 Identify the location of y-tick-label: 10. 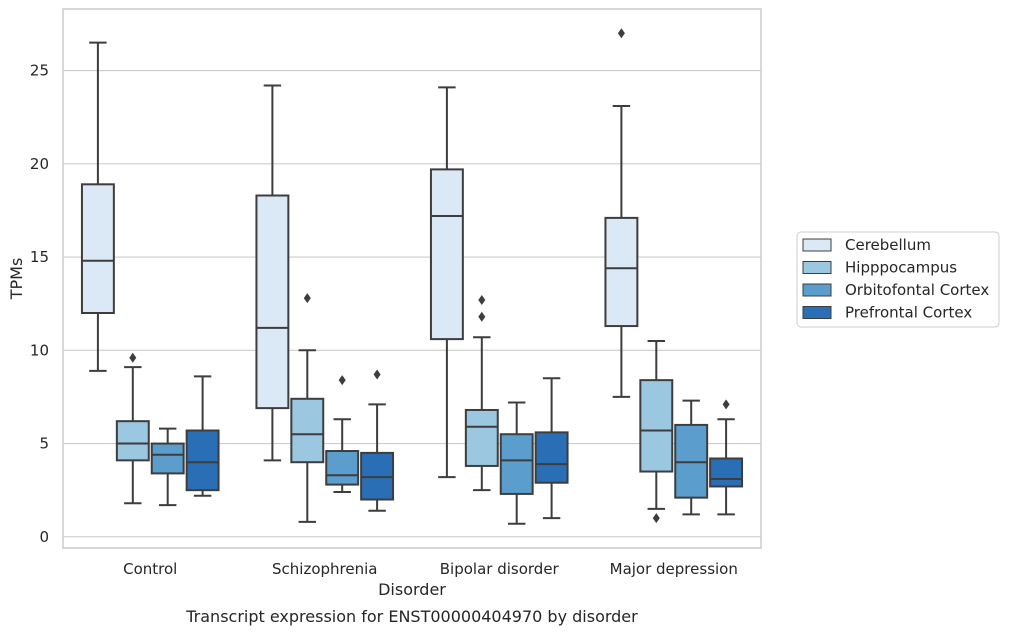
(39, 350).